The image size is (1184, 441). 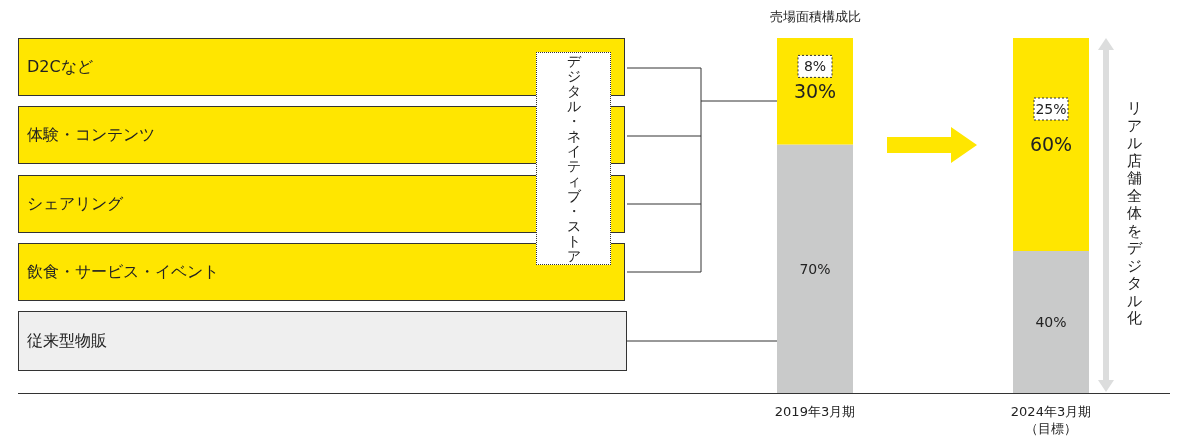 I want to click on x-tick-label: 2019年3月期, so click(x=815, y=411).